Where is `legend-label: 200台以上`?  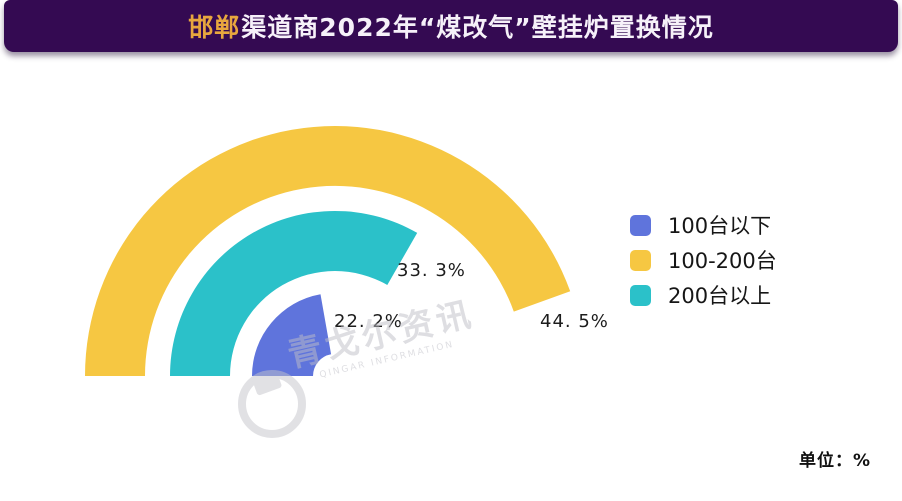 legend-label: 200台以上 is located at coordinates (720, 296).